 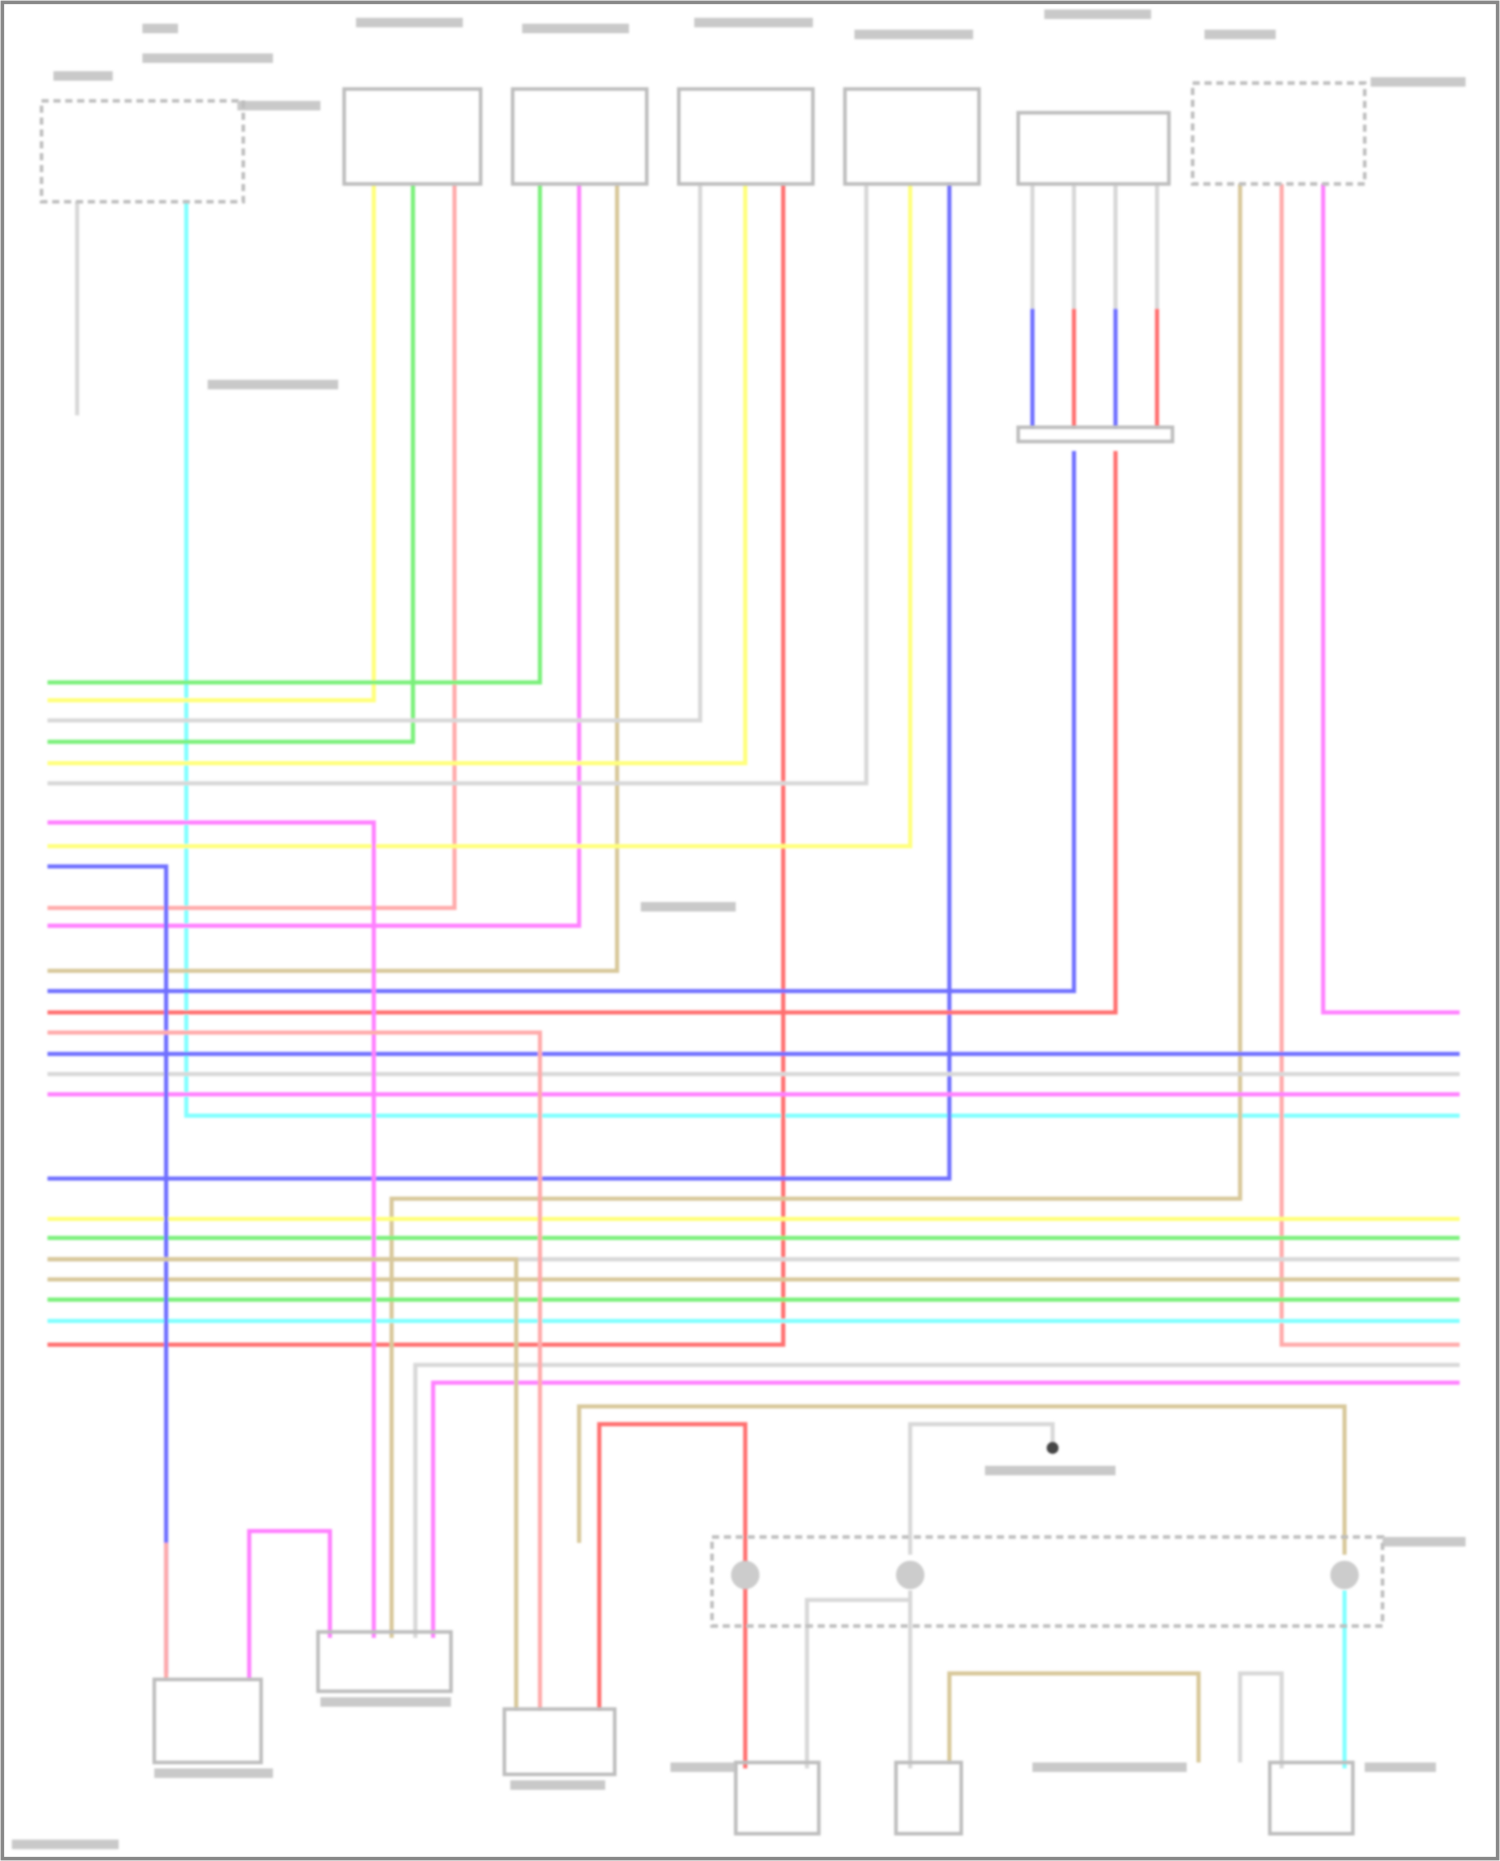 What do you see at coordinates (142, 151) in the screenshot?
I see `fuse-box` at bounding box center [142, 151].